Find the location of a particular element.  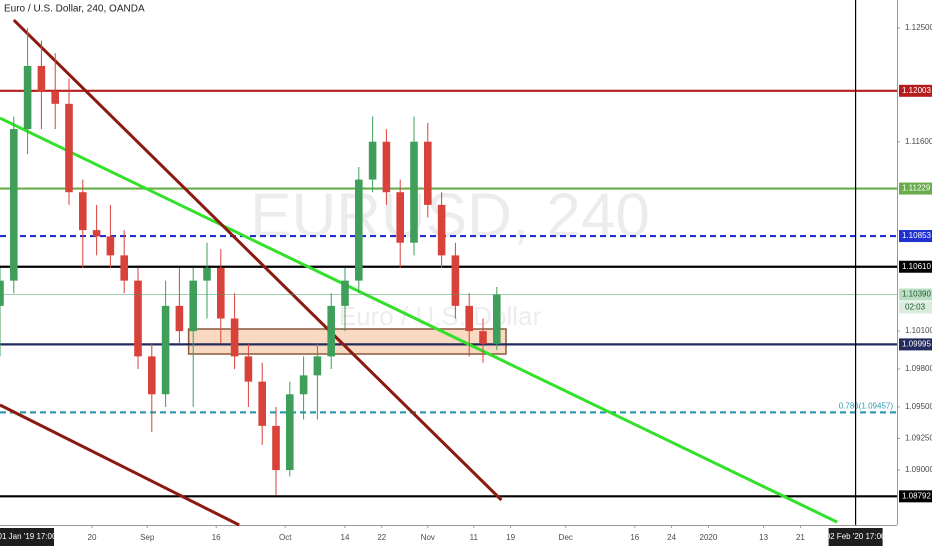

x-tick-label: 19 is located at coordinates (510, 537).